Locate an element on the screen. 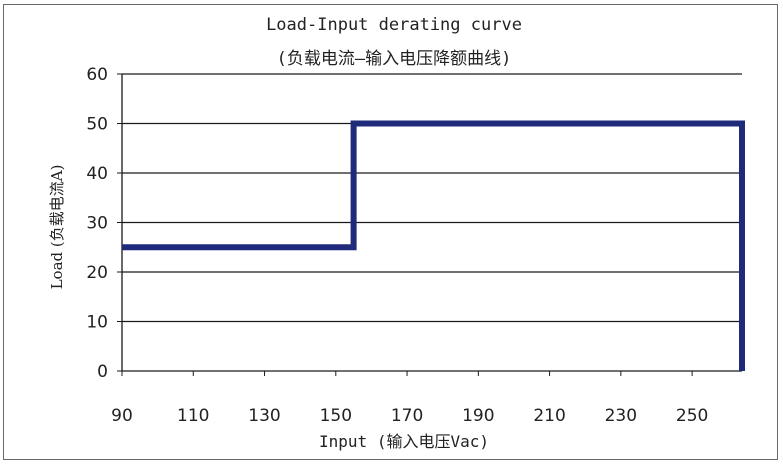 The width and height of the screenshot is (783, 465). y-tick-label-50: 50 is located at coordinates (97, 125).